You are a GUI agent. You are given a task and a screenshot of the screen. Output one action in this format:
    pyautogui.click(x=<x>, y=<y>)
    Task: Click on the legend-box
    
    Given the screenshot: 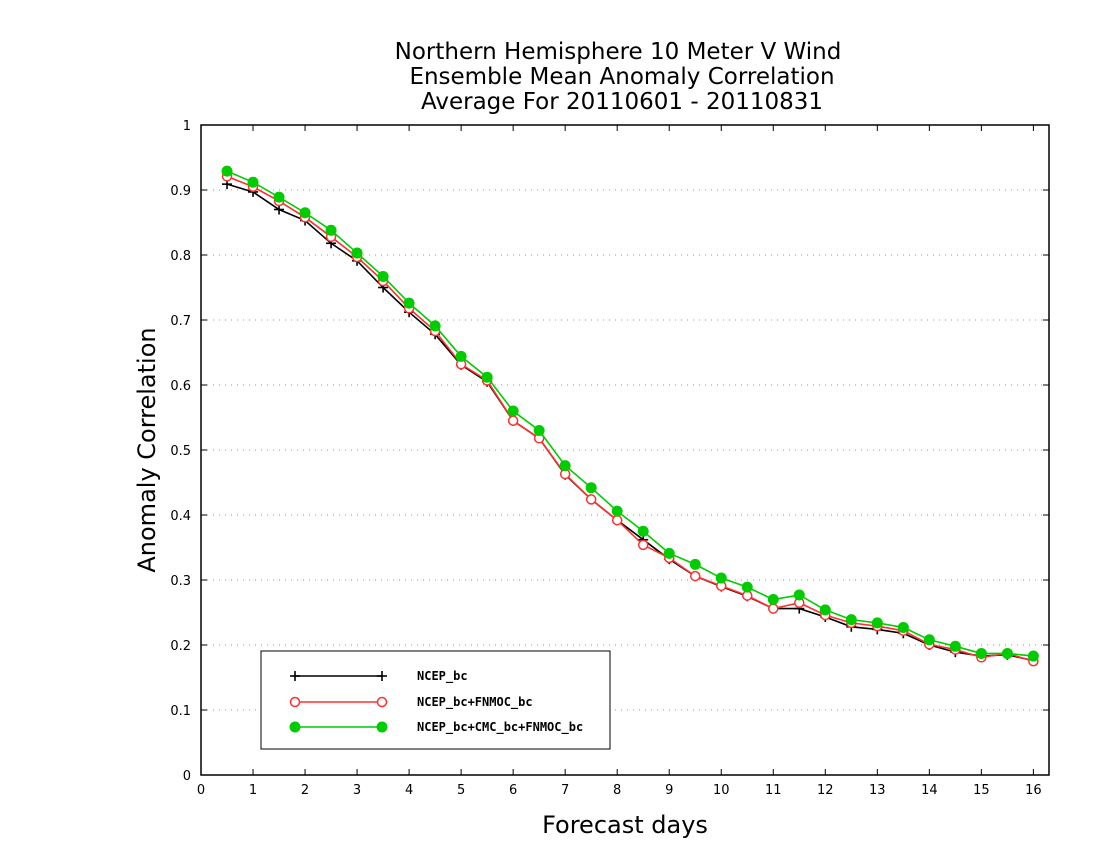 What is the action you would take?
    pyautogui.click(x=435, y=700)
    